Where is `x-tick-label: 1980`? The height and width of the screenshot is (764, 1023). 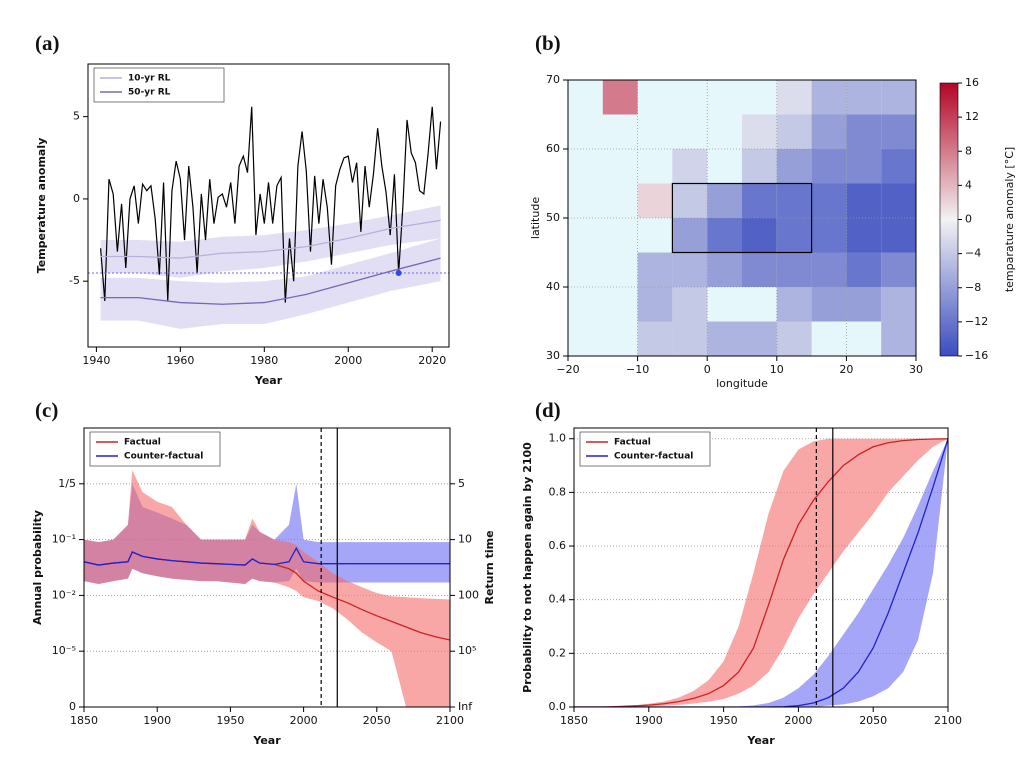
x-tick-label: 1980 is located at coordinates (264, 360).